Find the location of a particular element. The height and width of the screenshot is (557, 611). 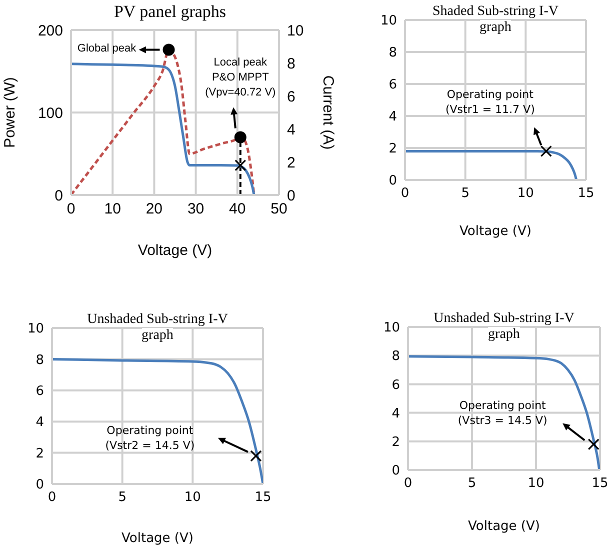

y2-tick-label: 6 is located at coordinates (291, 97).